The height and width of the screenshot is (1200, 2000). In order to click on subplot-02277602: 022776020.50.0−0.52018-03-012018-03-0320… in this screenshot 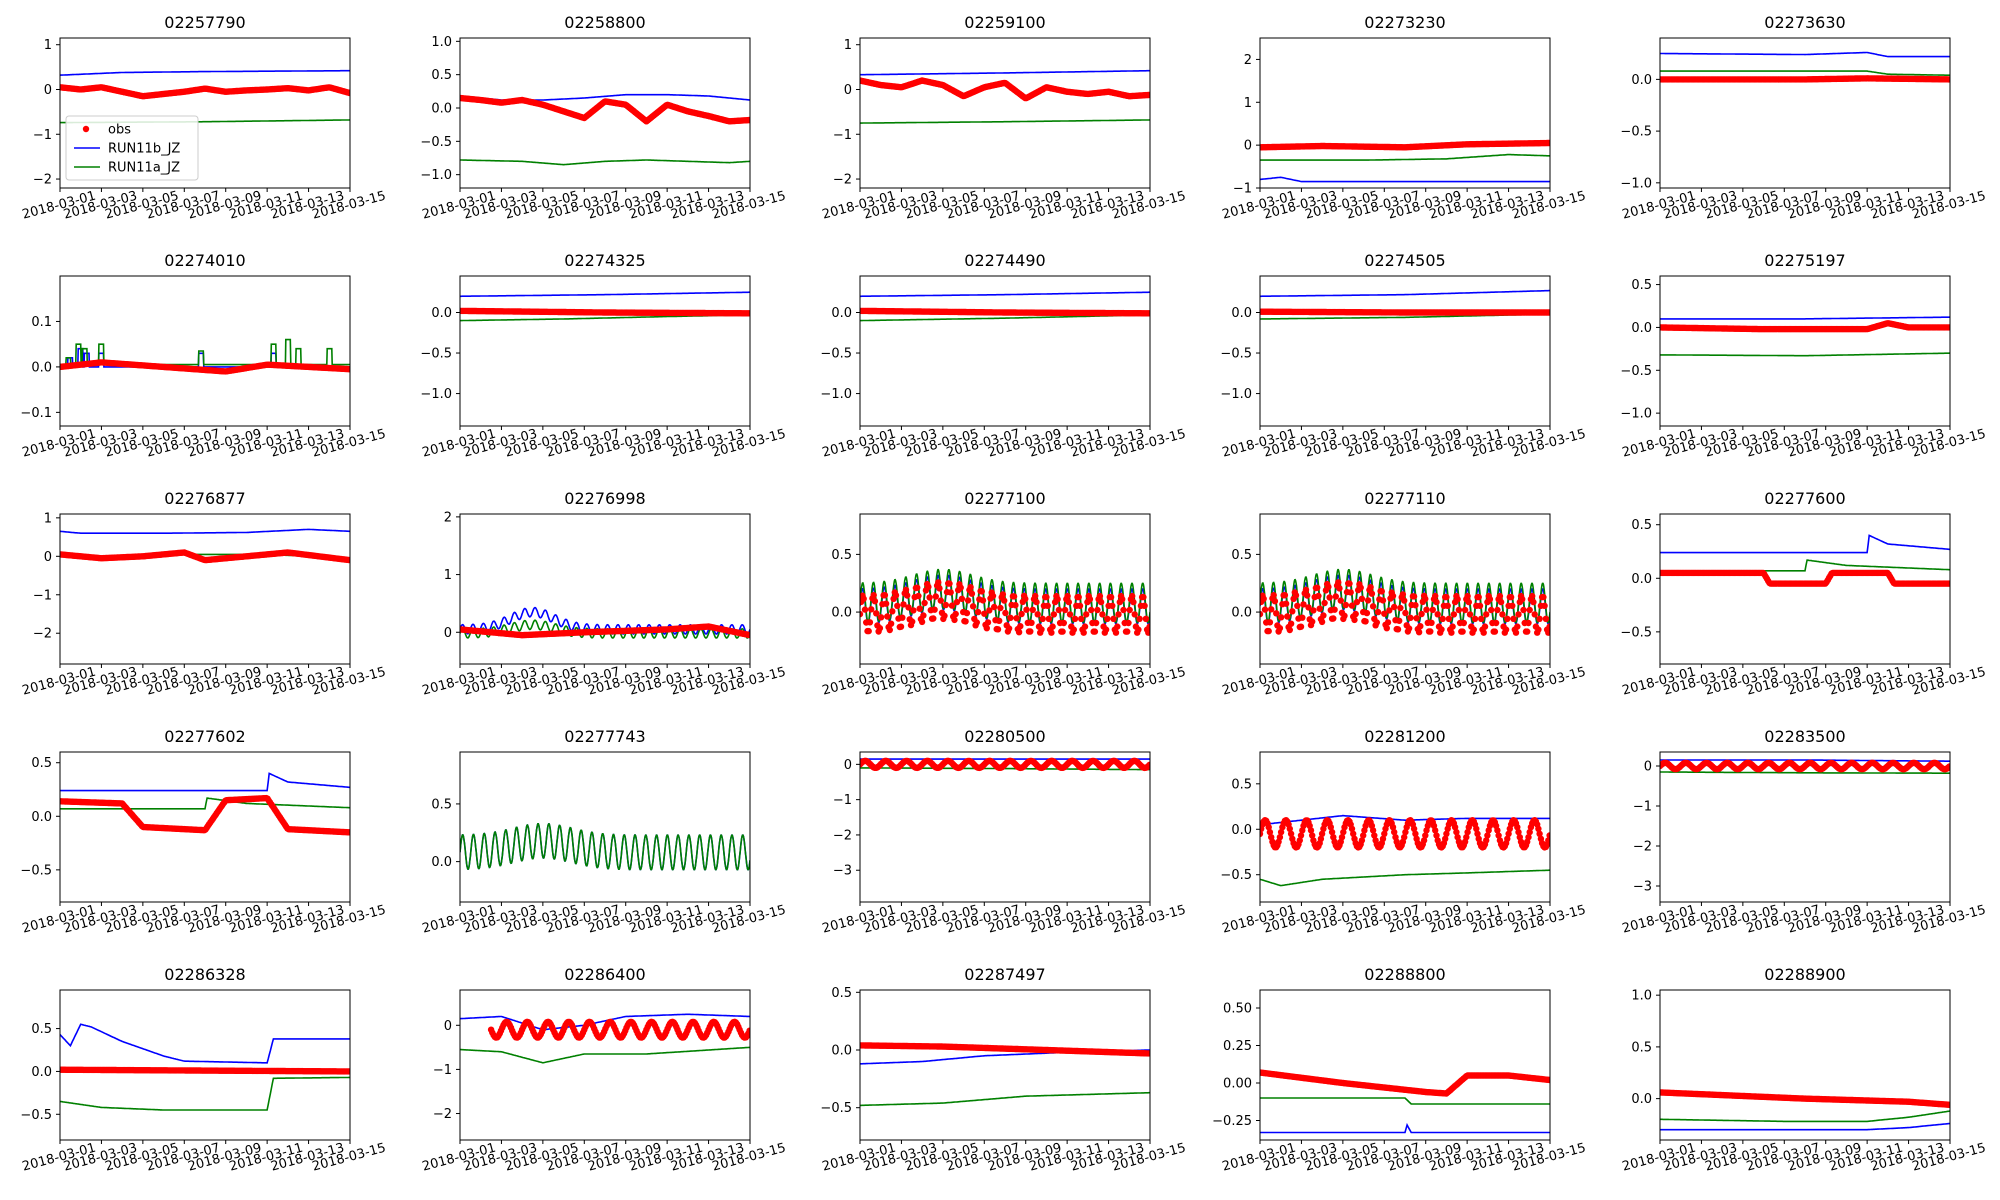, I will do `click(203, 832)`.